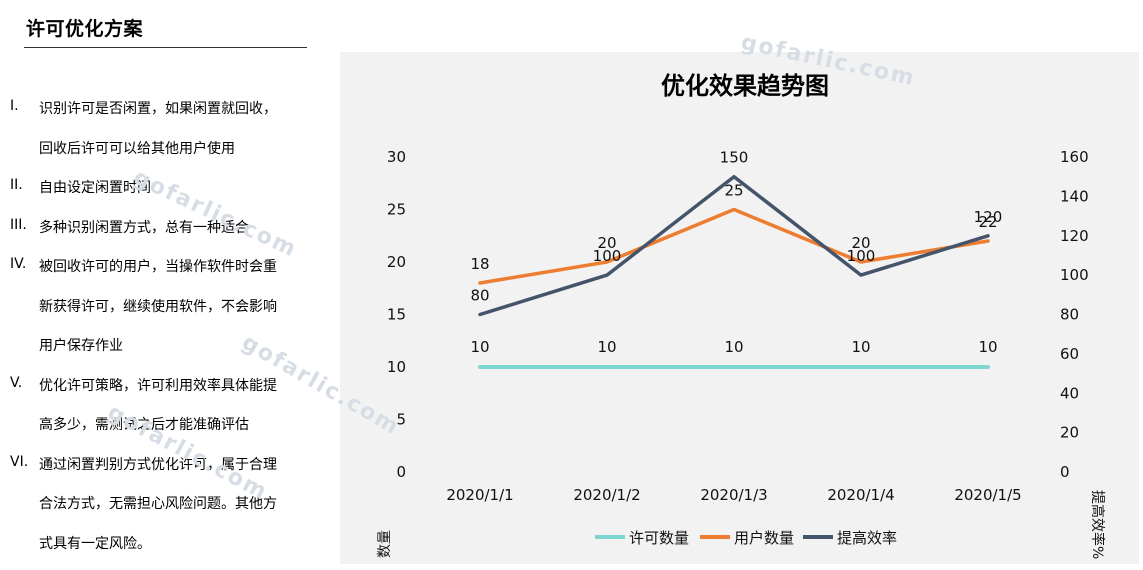 The width and height of the screenshot is (1143, 570). I want to click on x-axis-ticks: 2020/1/1 2020/1/2 2020/1/3 2020/1/4 2020/1/5, so click(733, 495).